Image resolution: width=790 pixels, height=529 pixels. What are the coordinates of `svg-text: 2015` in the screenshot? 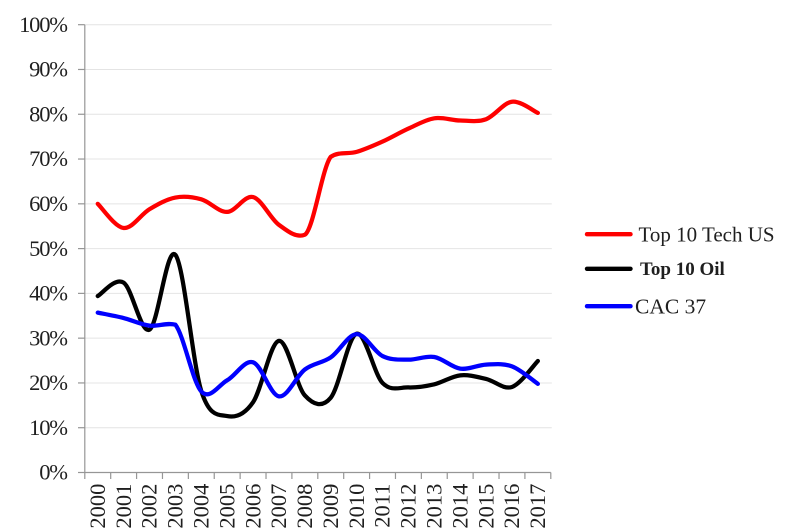 It's located at (485, 506).